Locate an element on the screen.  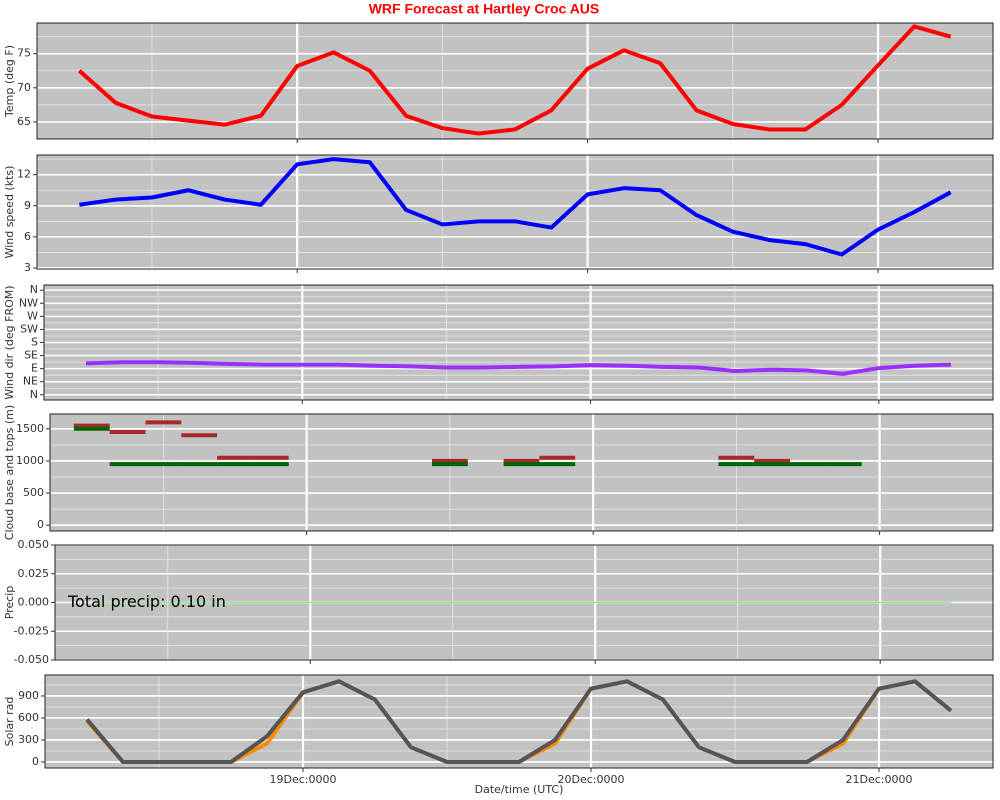
y-tick-label: 65 is located at coordinates (24, 121).